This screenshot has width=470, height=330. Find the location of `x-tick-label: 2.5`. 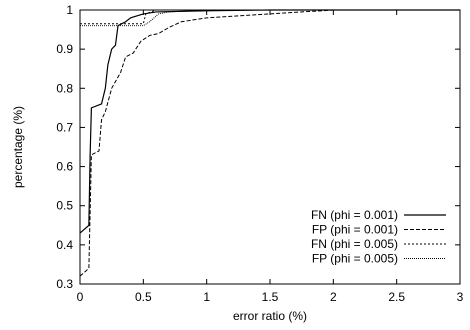

x-tick-label: 2.5 is located at coordinates (396, 297).